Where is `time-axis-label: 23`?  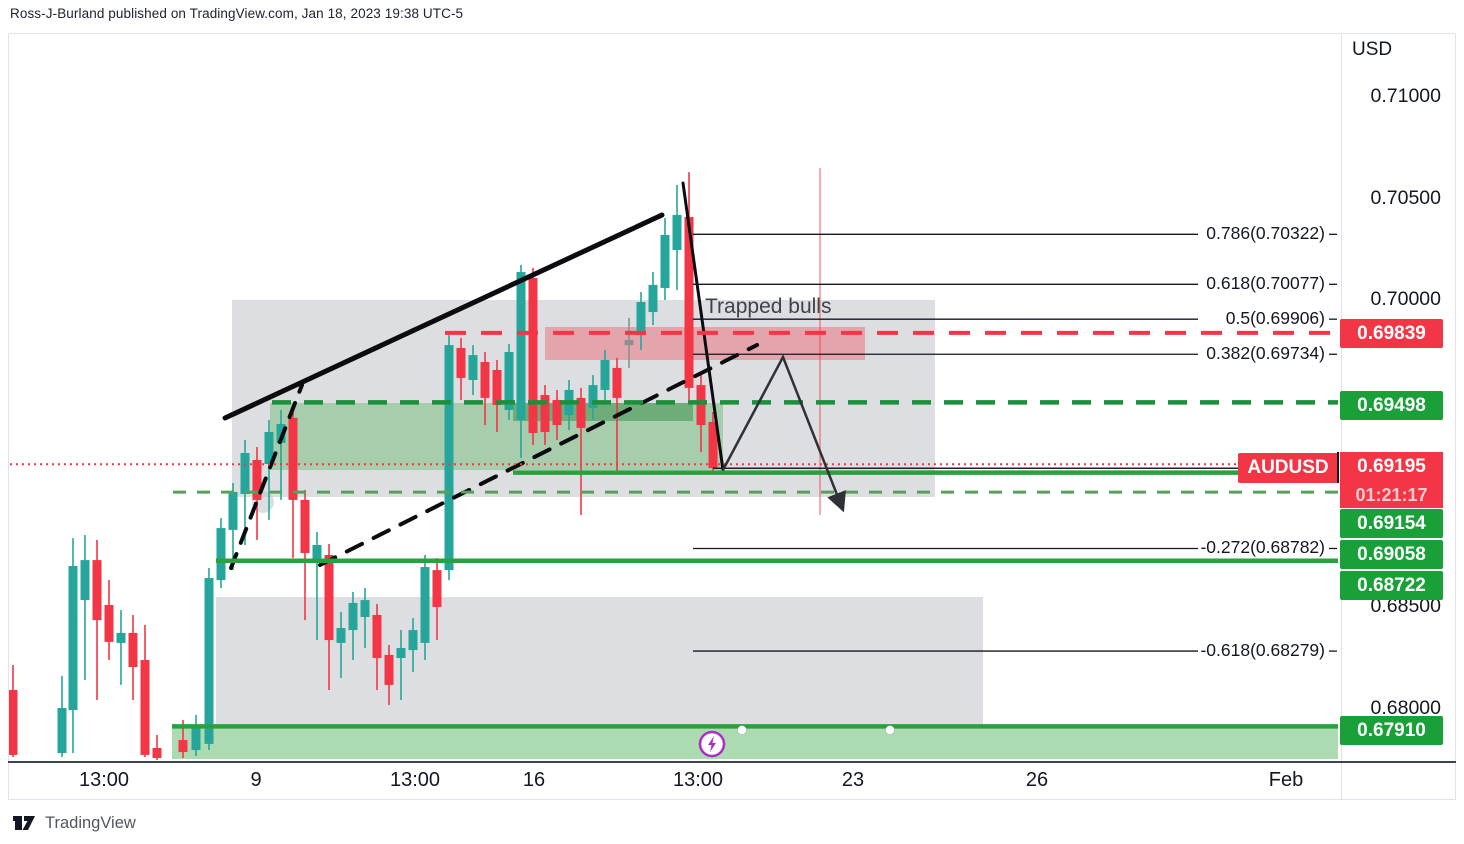
time-axis-label: 23 is located at coordinates (853, 780).